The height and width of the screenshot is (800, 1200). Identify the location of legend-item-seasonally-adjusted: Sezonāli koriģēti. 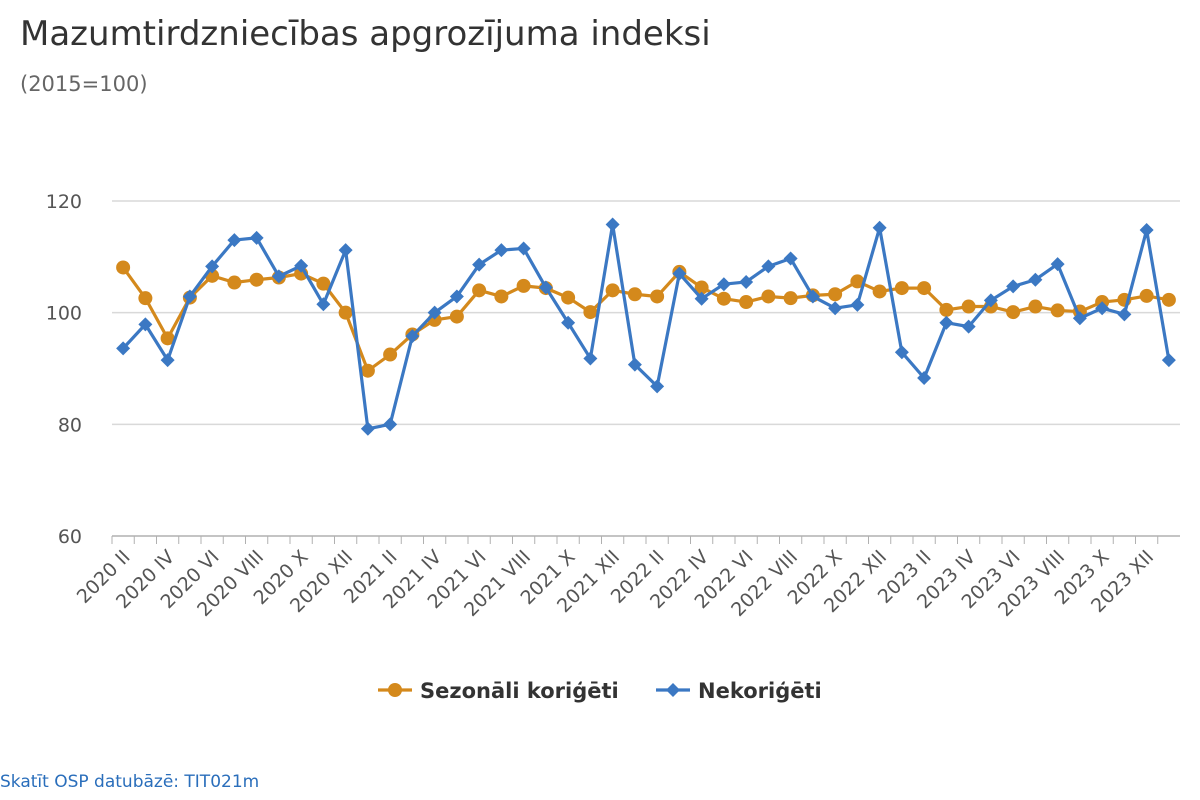
(498, 691).